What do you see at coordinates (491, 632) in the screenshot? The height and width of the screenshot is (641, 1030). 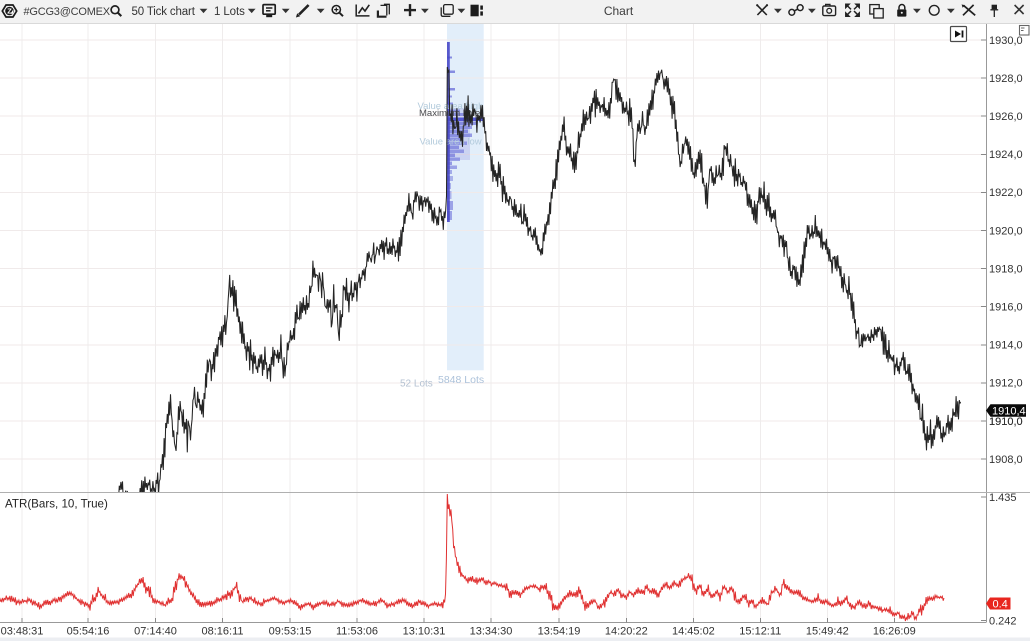 I see `svg-text: 13:34:30` at bounding box center [491, 632].